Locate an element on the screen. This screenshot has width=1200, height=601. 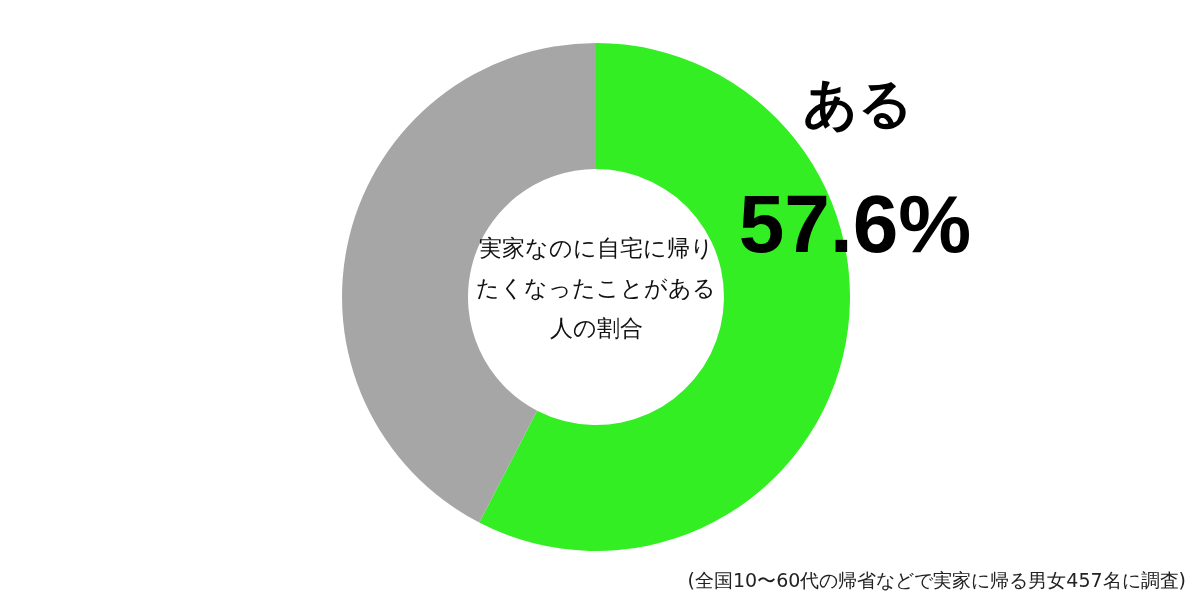
text: (全国10〜60代の帰省などで実家に帰る男女457名に調査) is located at coordinates (936, 580).